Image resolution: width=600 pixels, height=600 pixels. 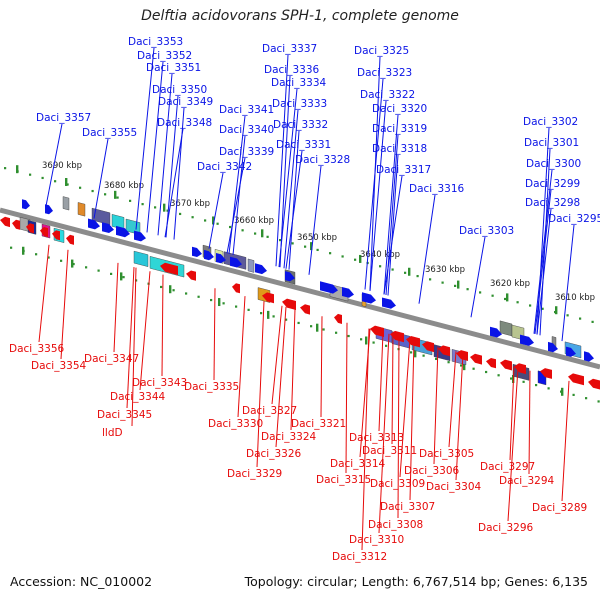 What do you see at coordinates (299, 83) in the screenshot?
I see `forward-gene-label: Daci_3334` at bounding box center [299, 83].